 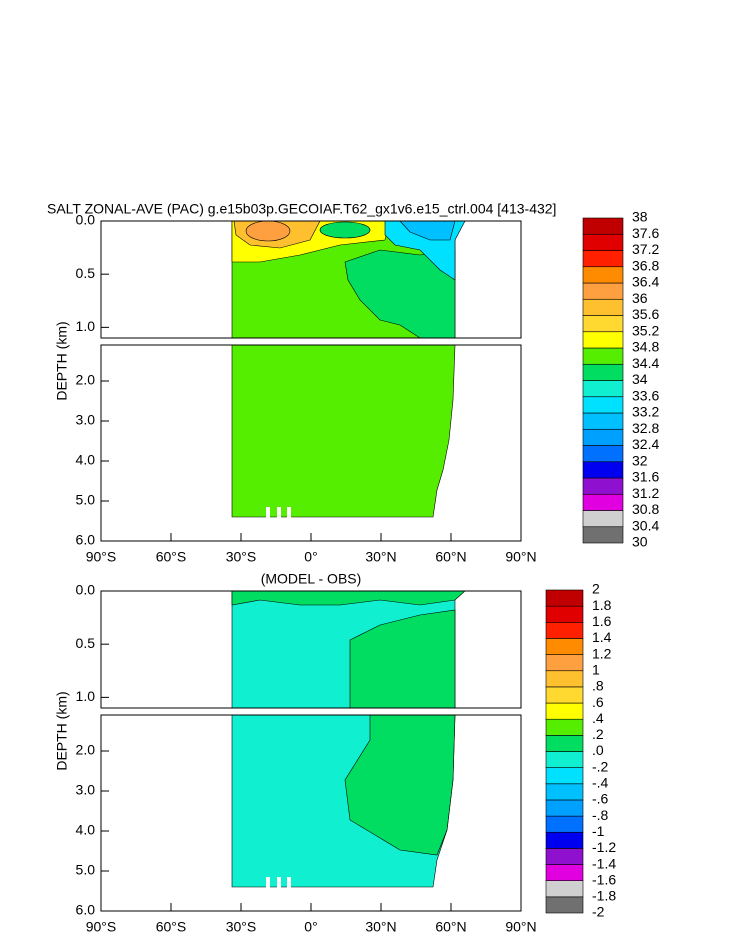 I want to click on colorbar-label: 32, so click(x=640, y=460).